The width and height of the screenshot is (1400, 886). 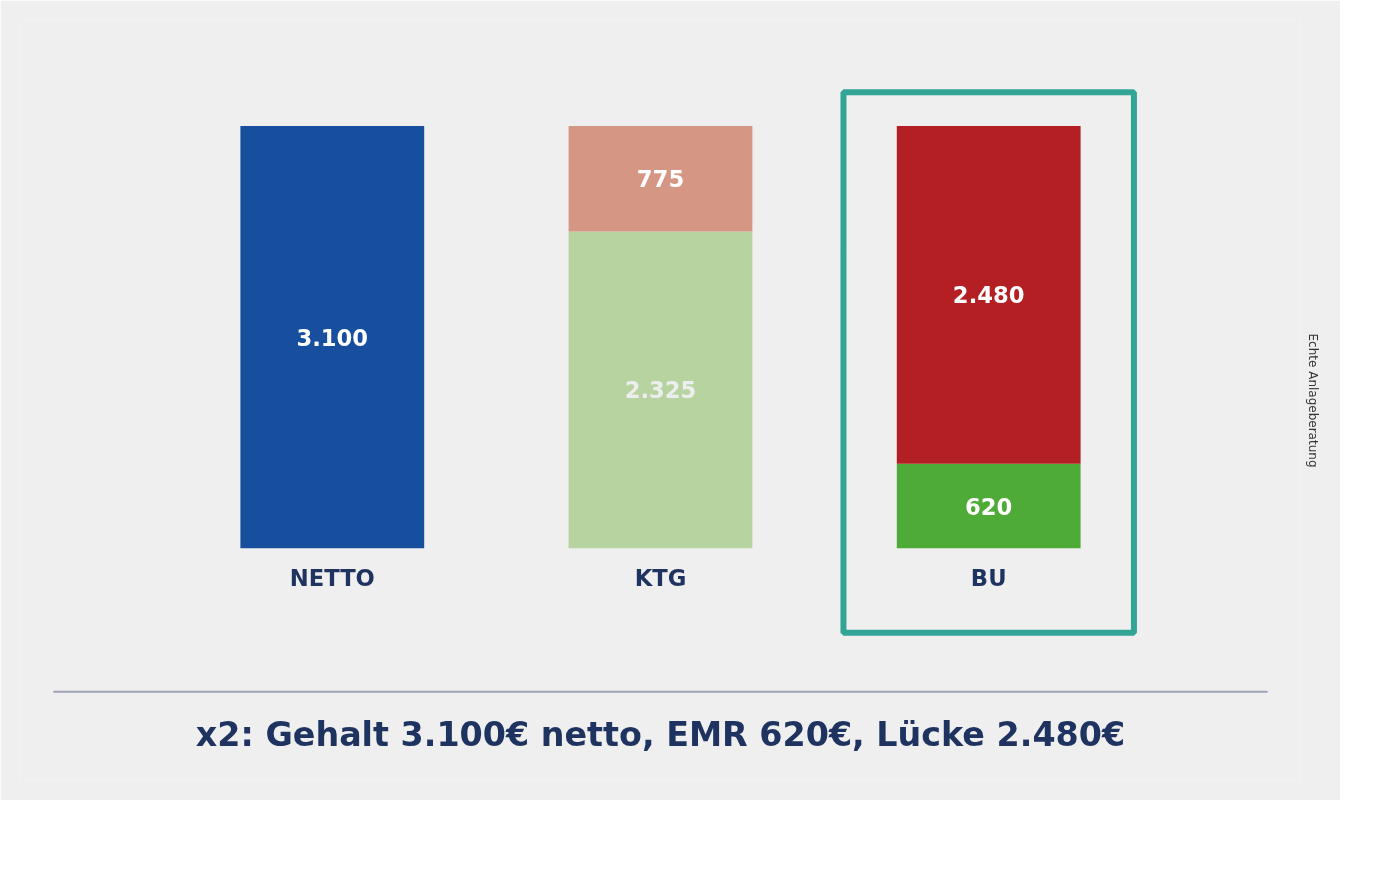 What do you see at coordinates (332, 578) in the screenshot?
I see `x-tick-label: NETTO` at bounding box center [332, 578].